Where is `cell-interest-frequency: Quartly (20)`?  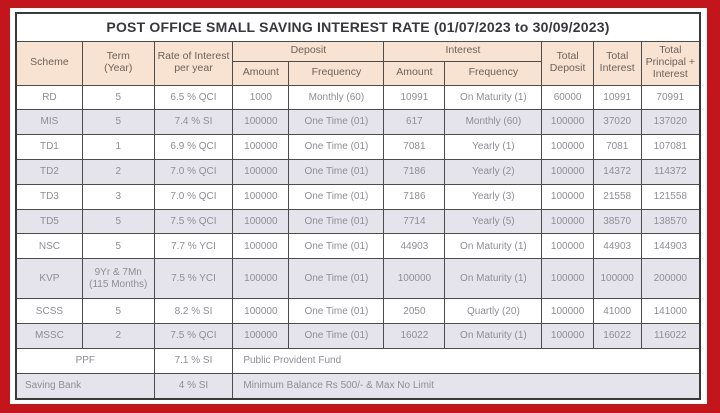 cell-interest-frequency: Quartly (20) is located at coordinates (493, 311).